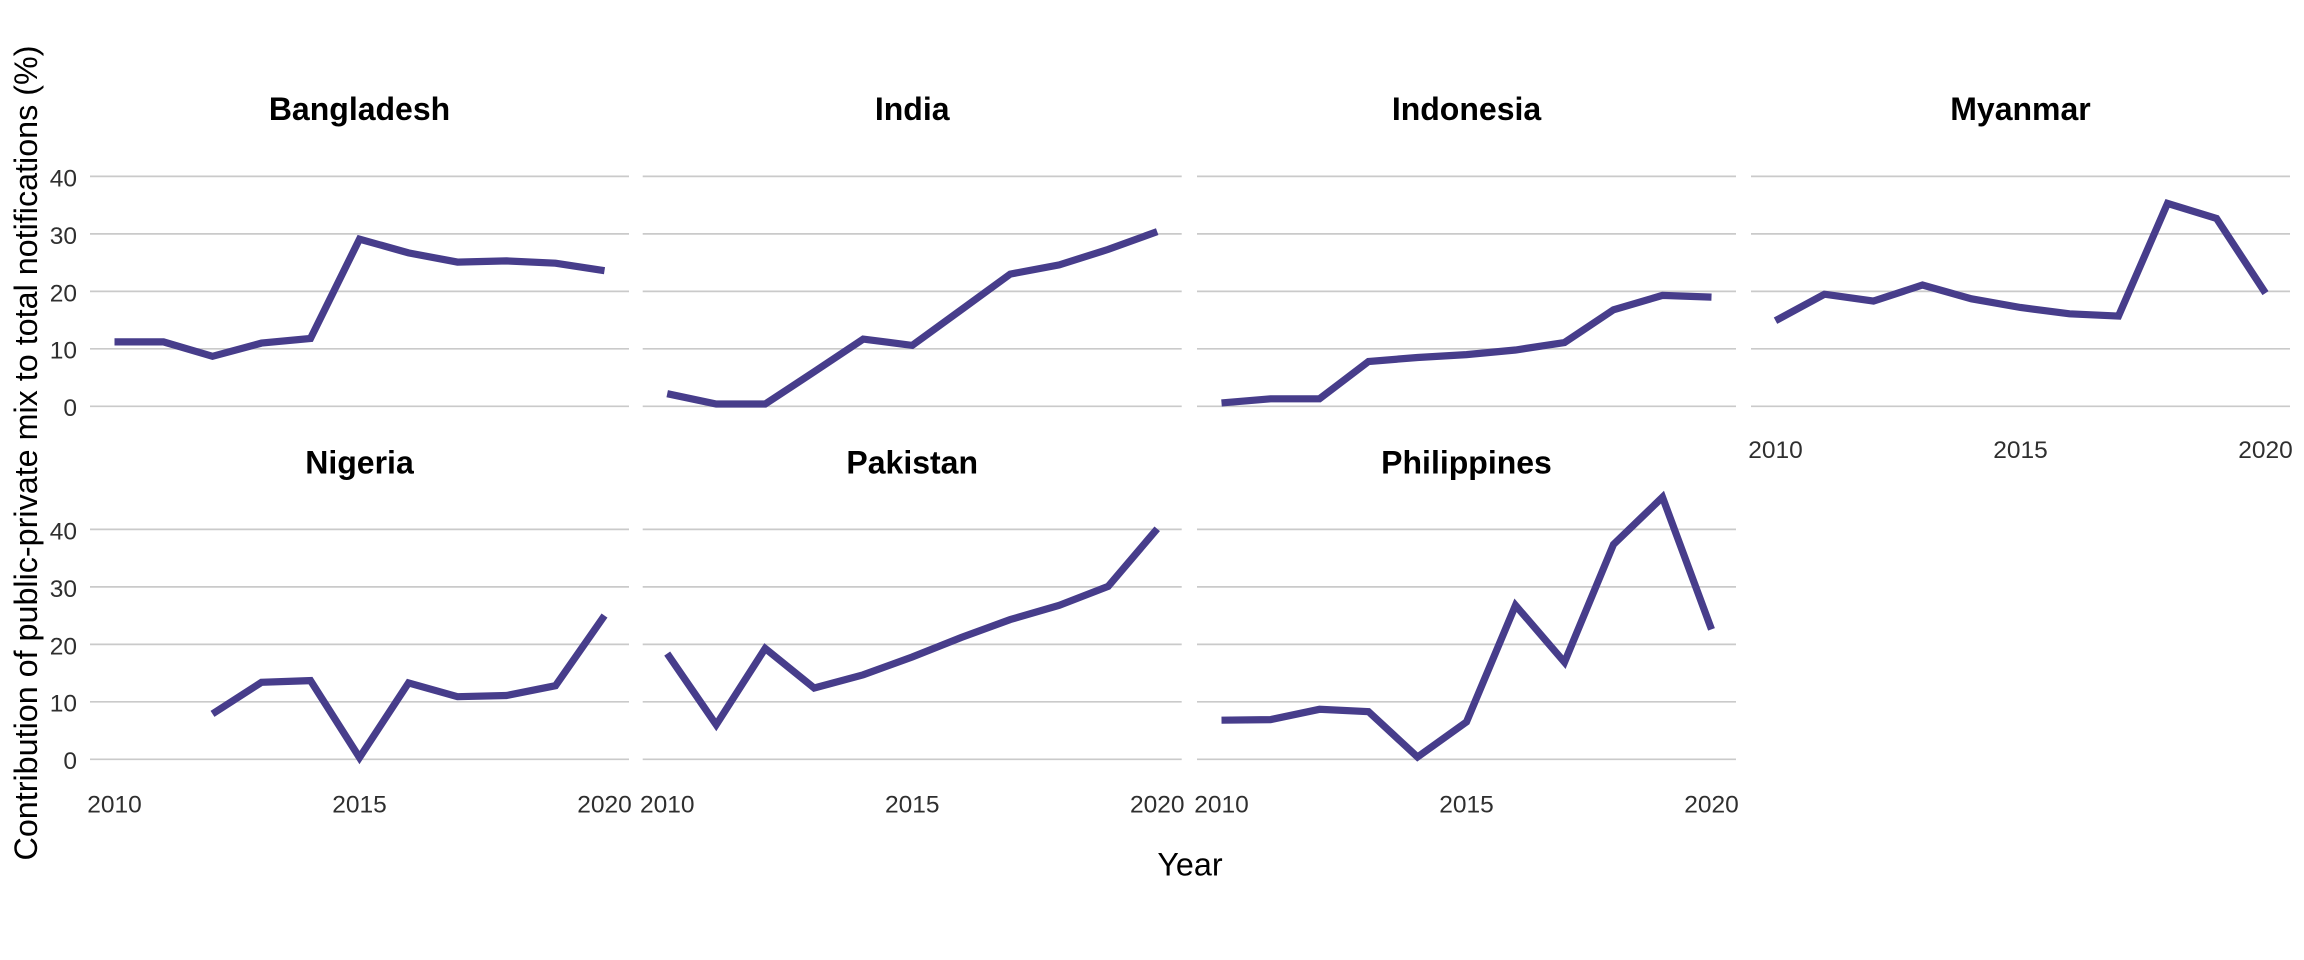  What do you see at coordinates (1190, 864) in the screenshot?
I see `svg-text: Year` at bounding box center [1190, 864].